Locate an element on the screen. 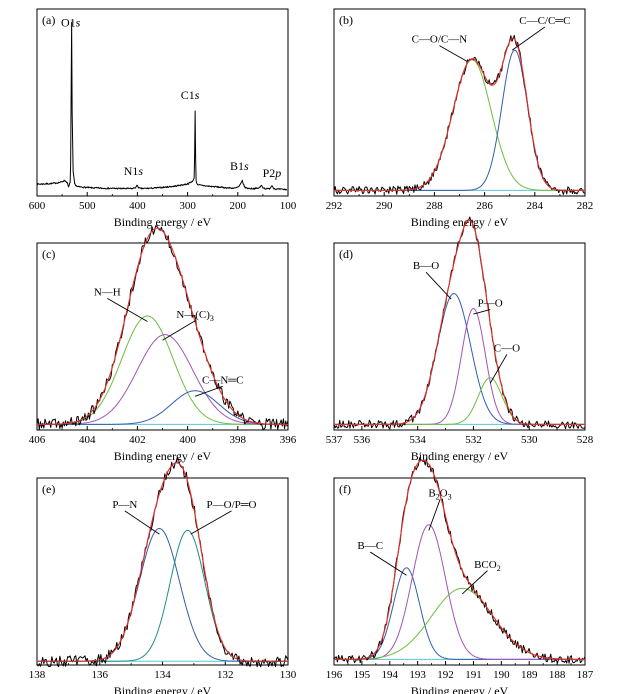  x-tick-label: 396 is located at coordinates (288, 440).